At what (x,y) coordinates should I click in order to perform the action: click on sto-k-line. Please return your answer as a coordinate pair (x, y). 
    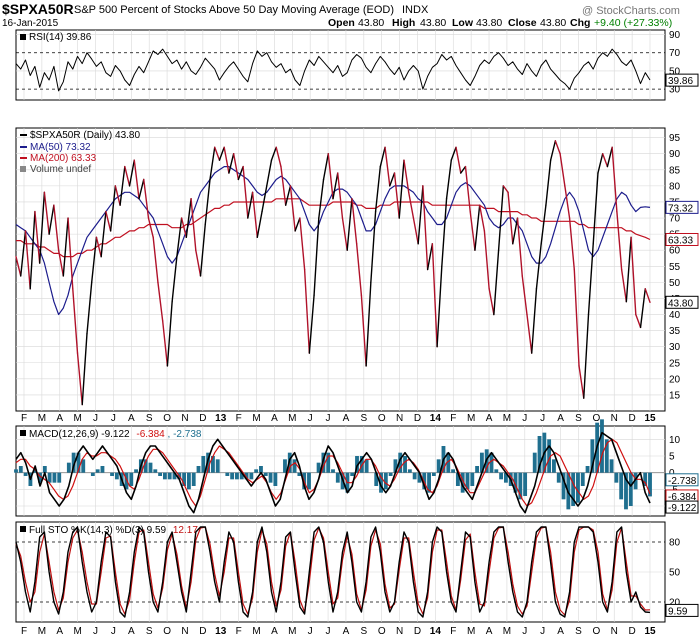
    Looking at the image, I should click on (333, 572).